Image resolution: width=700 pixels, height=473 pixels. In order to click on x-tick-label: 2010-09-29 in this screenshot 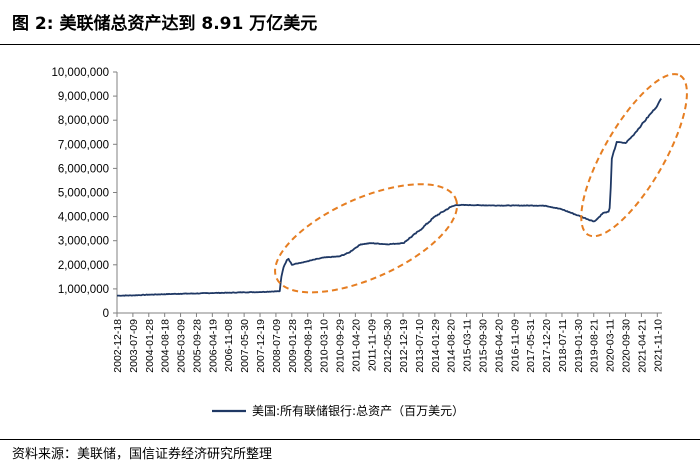, I will do `click(340, 346)`.